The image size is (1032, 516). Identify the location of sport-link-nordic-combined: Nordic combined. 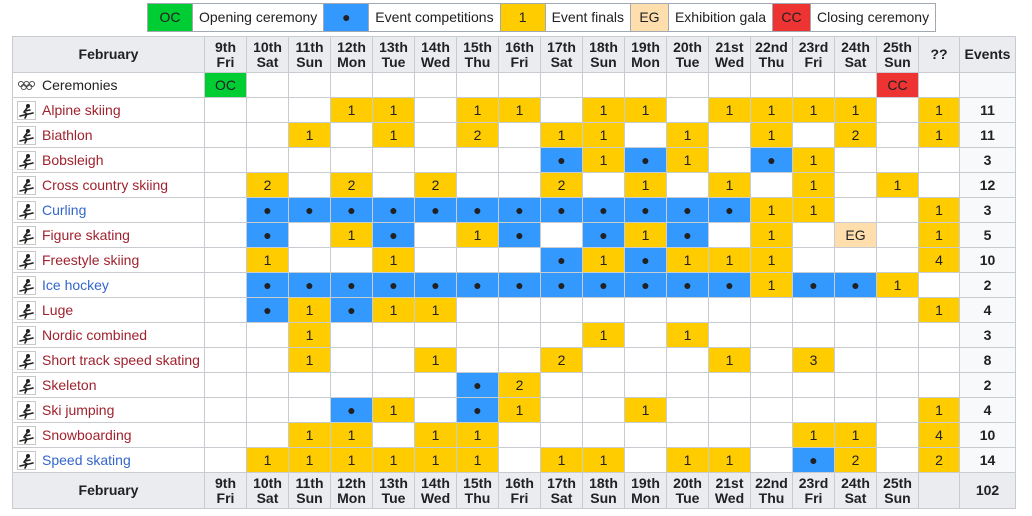
(95, 335).